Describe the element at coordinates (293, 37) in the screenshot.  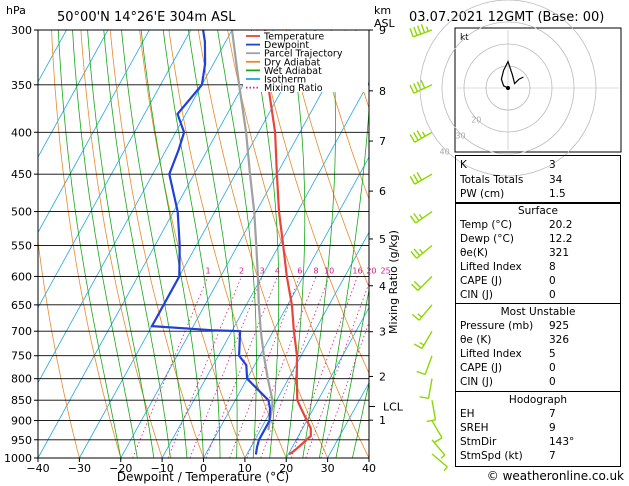
I see `legend-entry: Temperature` at that location.